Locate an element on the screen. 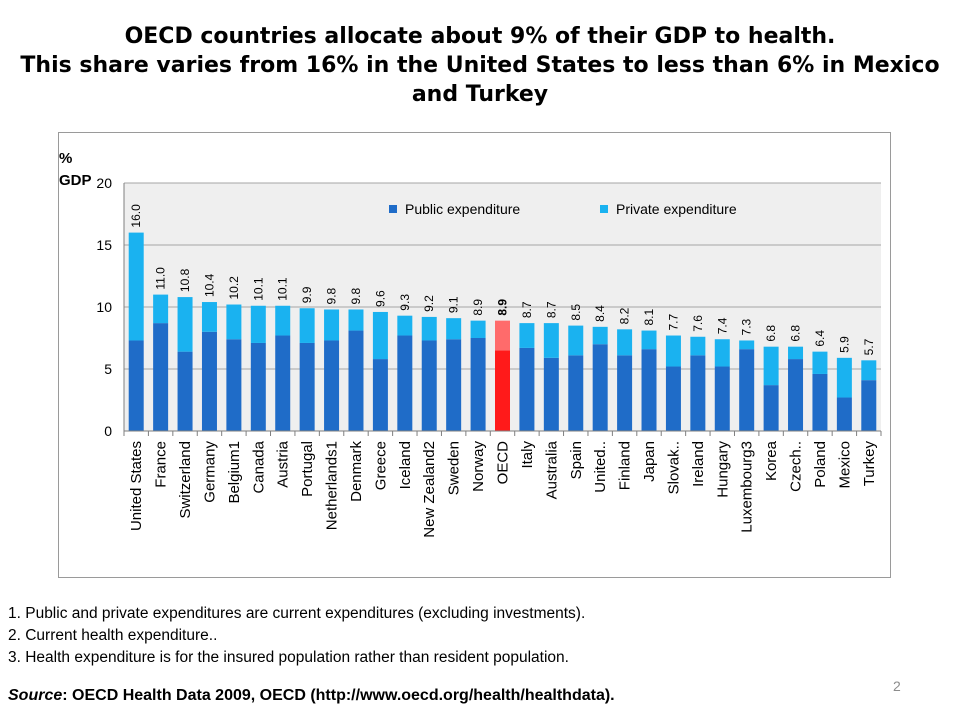 This screenshot has height=720, width=960. category-label: Slovak.. is located at coordinates (673, 467).